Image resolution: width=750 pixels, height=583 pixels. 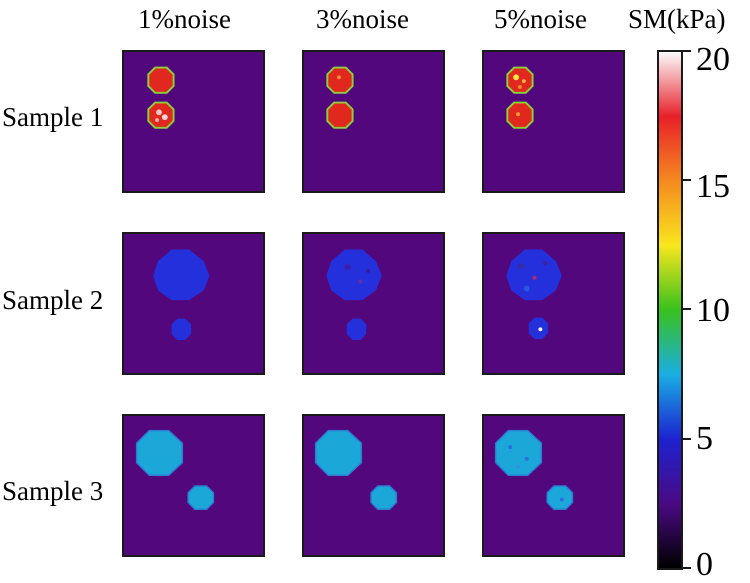 What do you see at coordinates (704, 438) in the screenshot?
I see `colorbar-tick-label-5: 5` at bounding box center [704, 438].